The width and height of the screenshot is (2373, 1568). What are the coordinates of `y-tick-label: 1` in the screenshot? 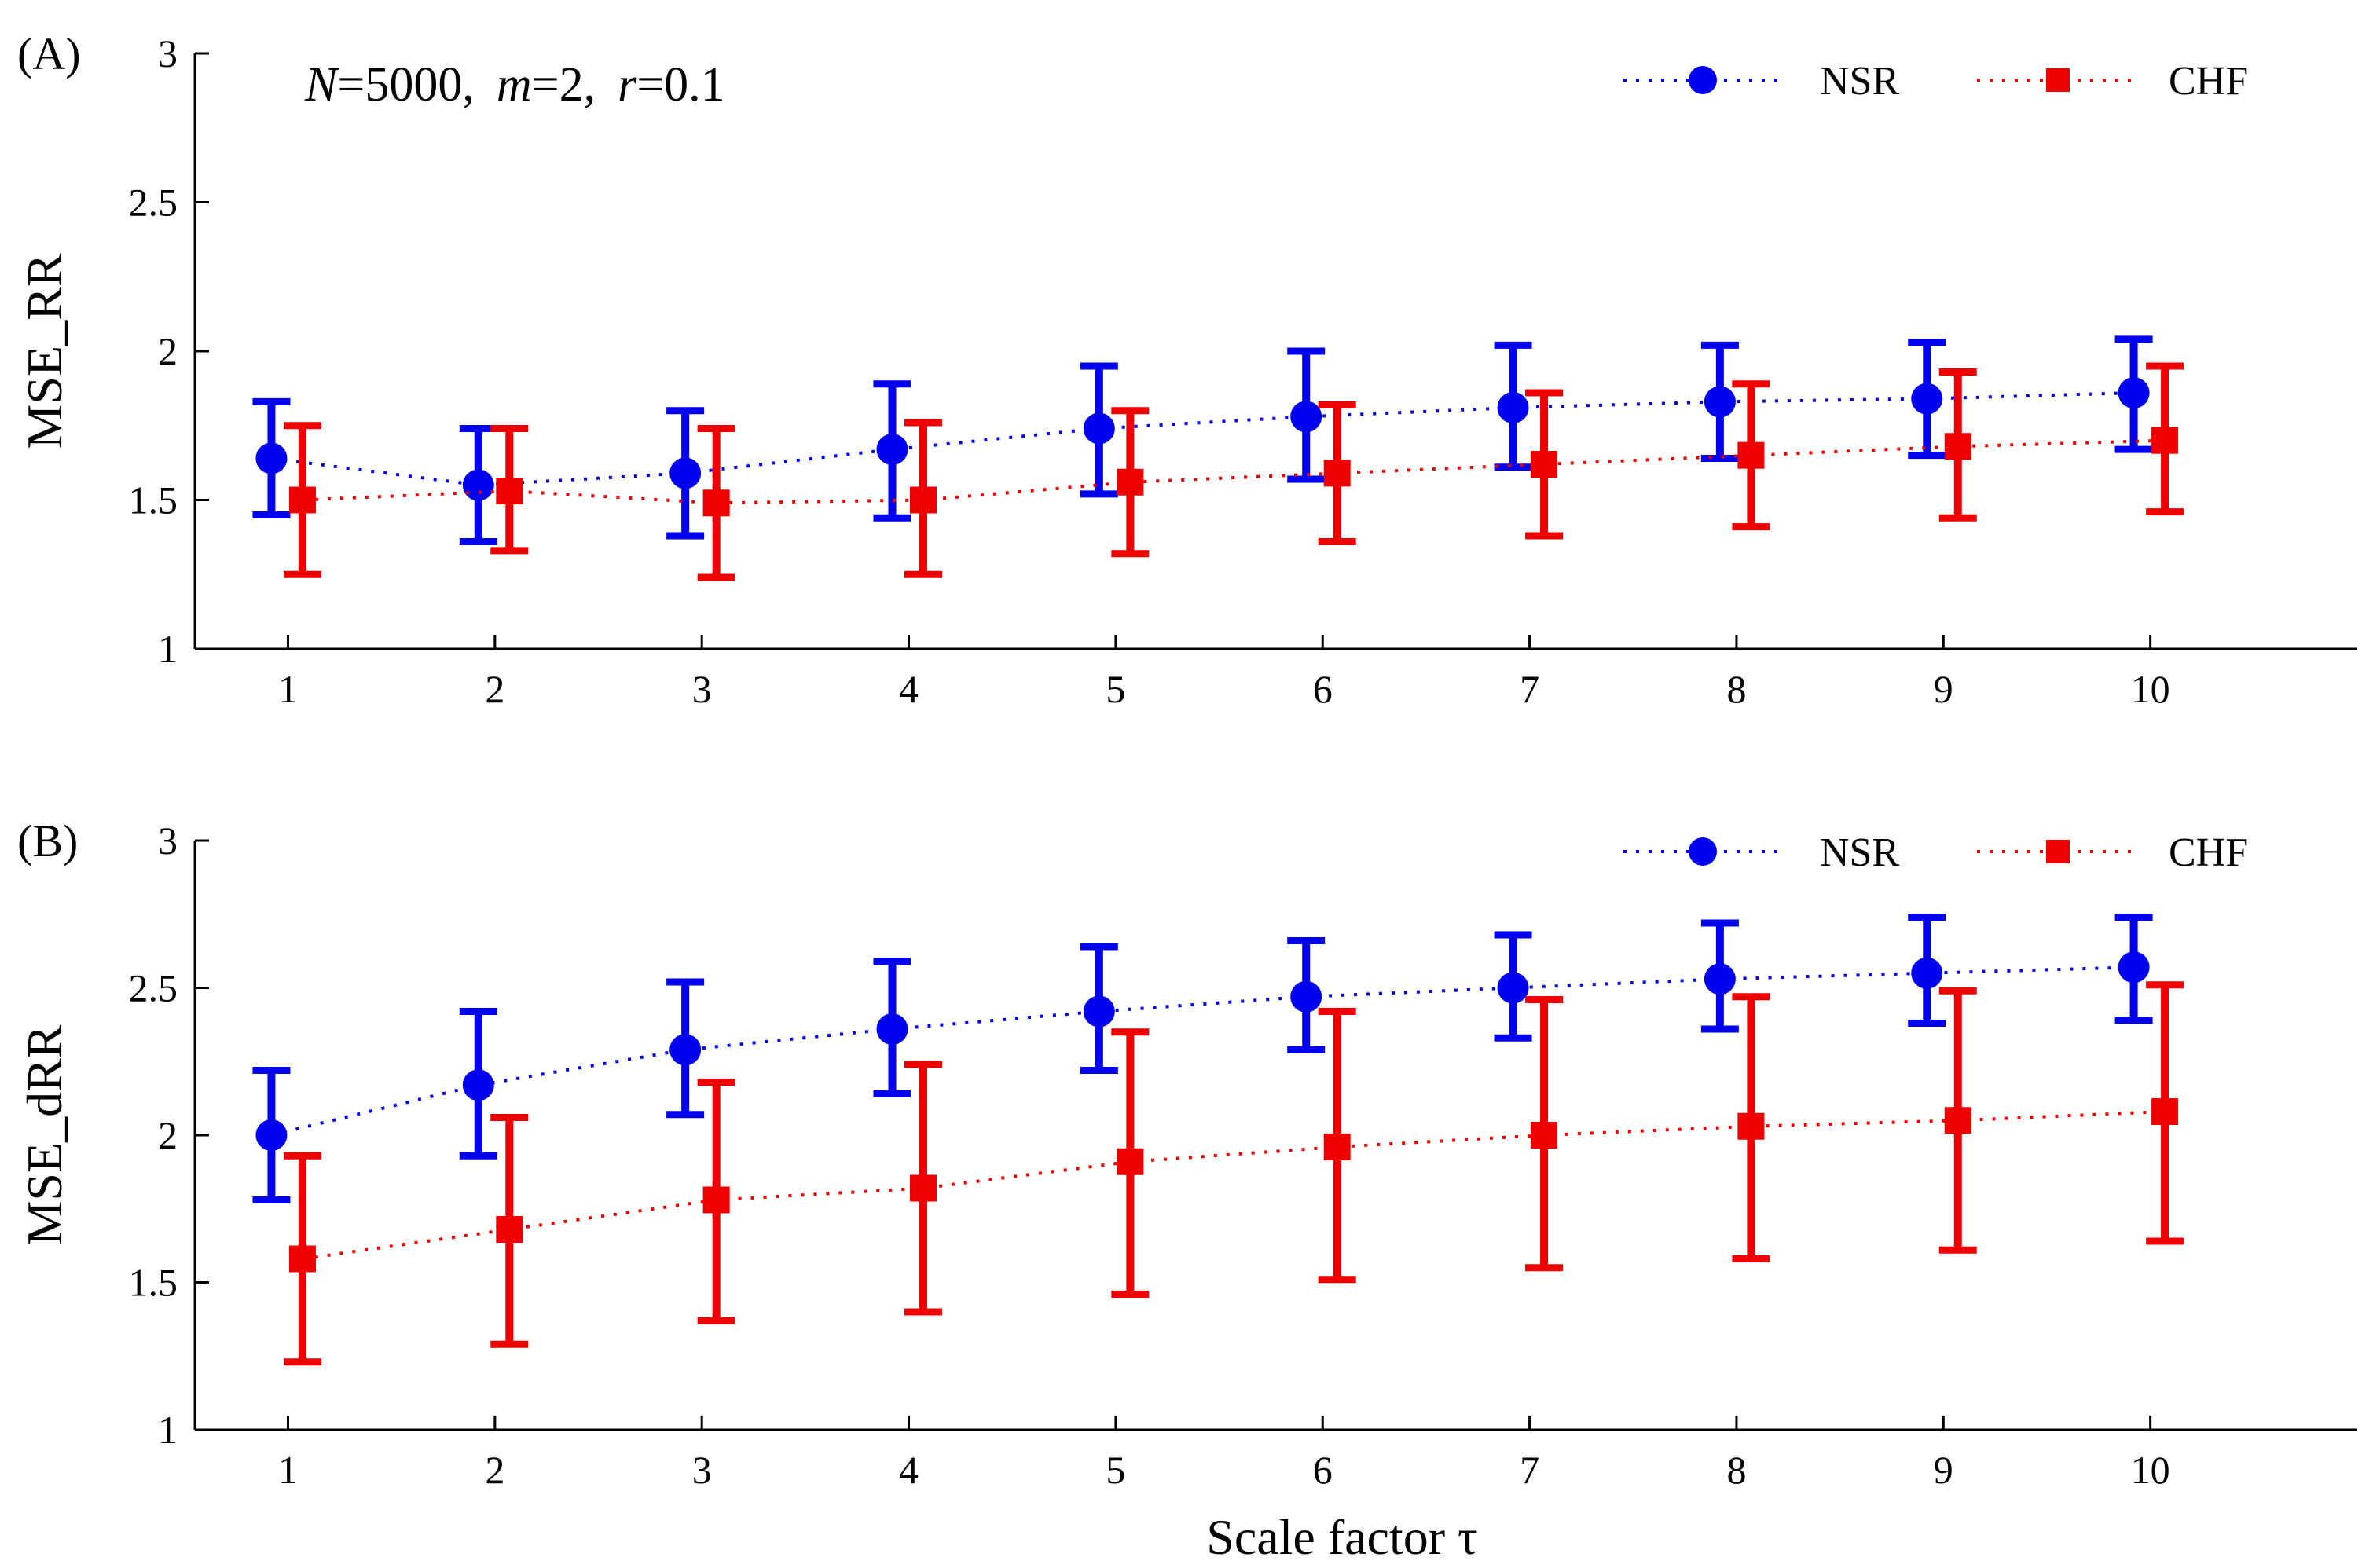 It's located at (168, 649).